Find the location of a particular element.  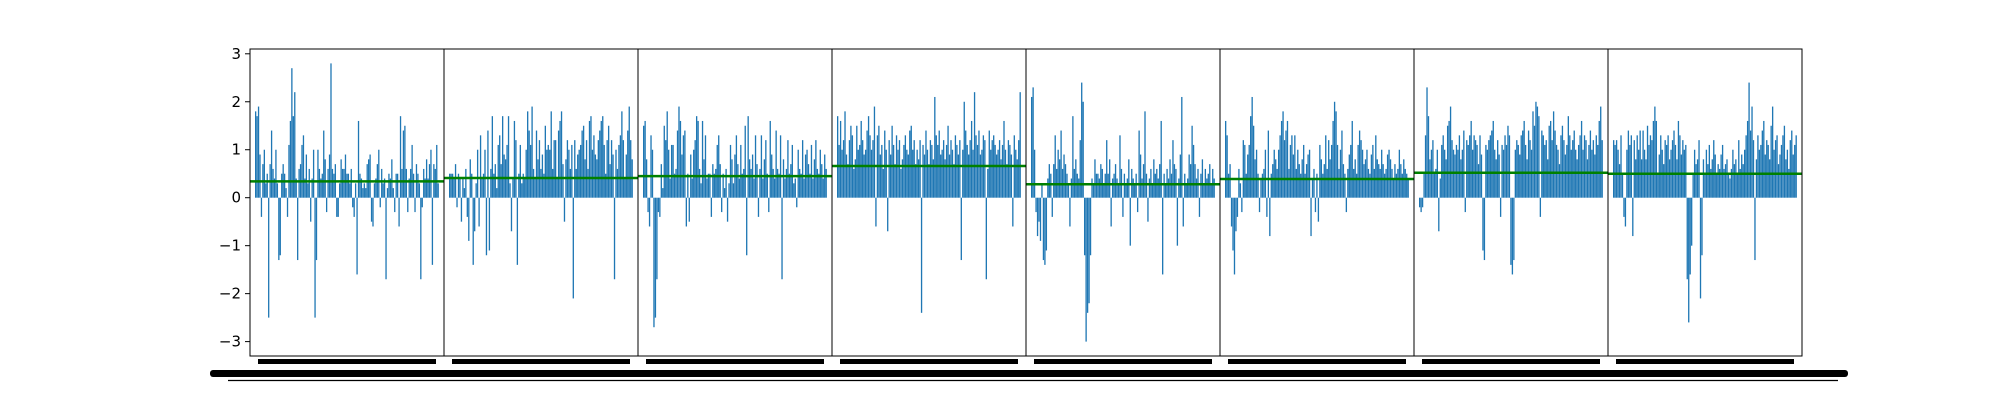

y-tick-labels: 3 2 1 0 −1 −2 −3 is located at coordinates (230, 198).